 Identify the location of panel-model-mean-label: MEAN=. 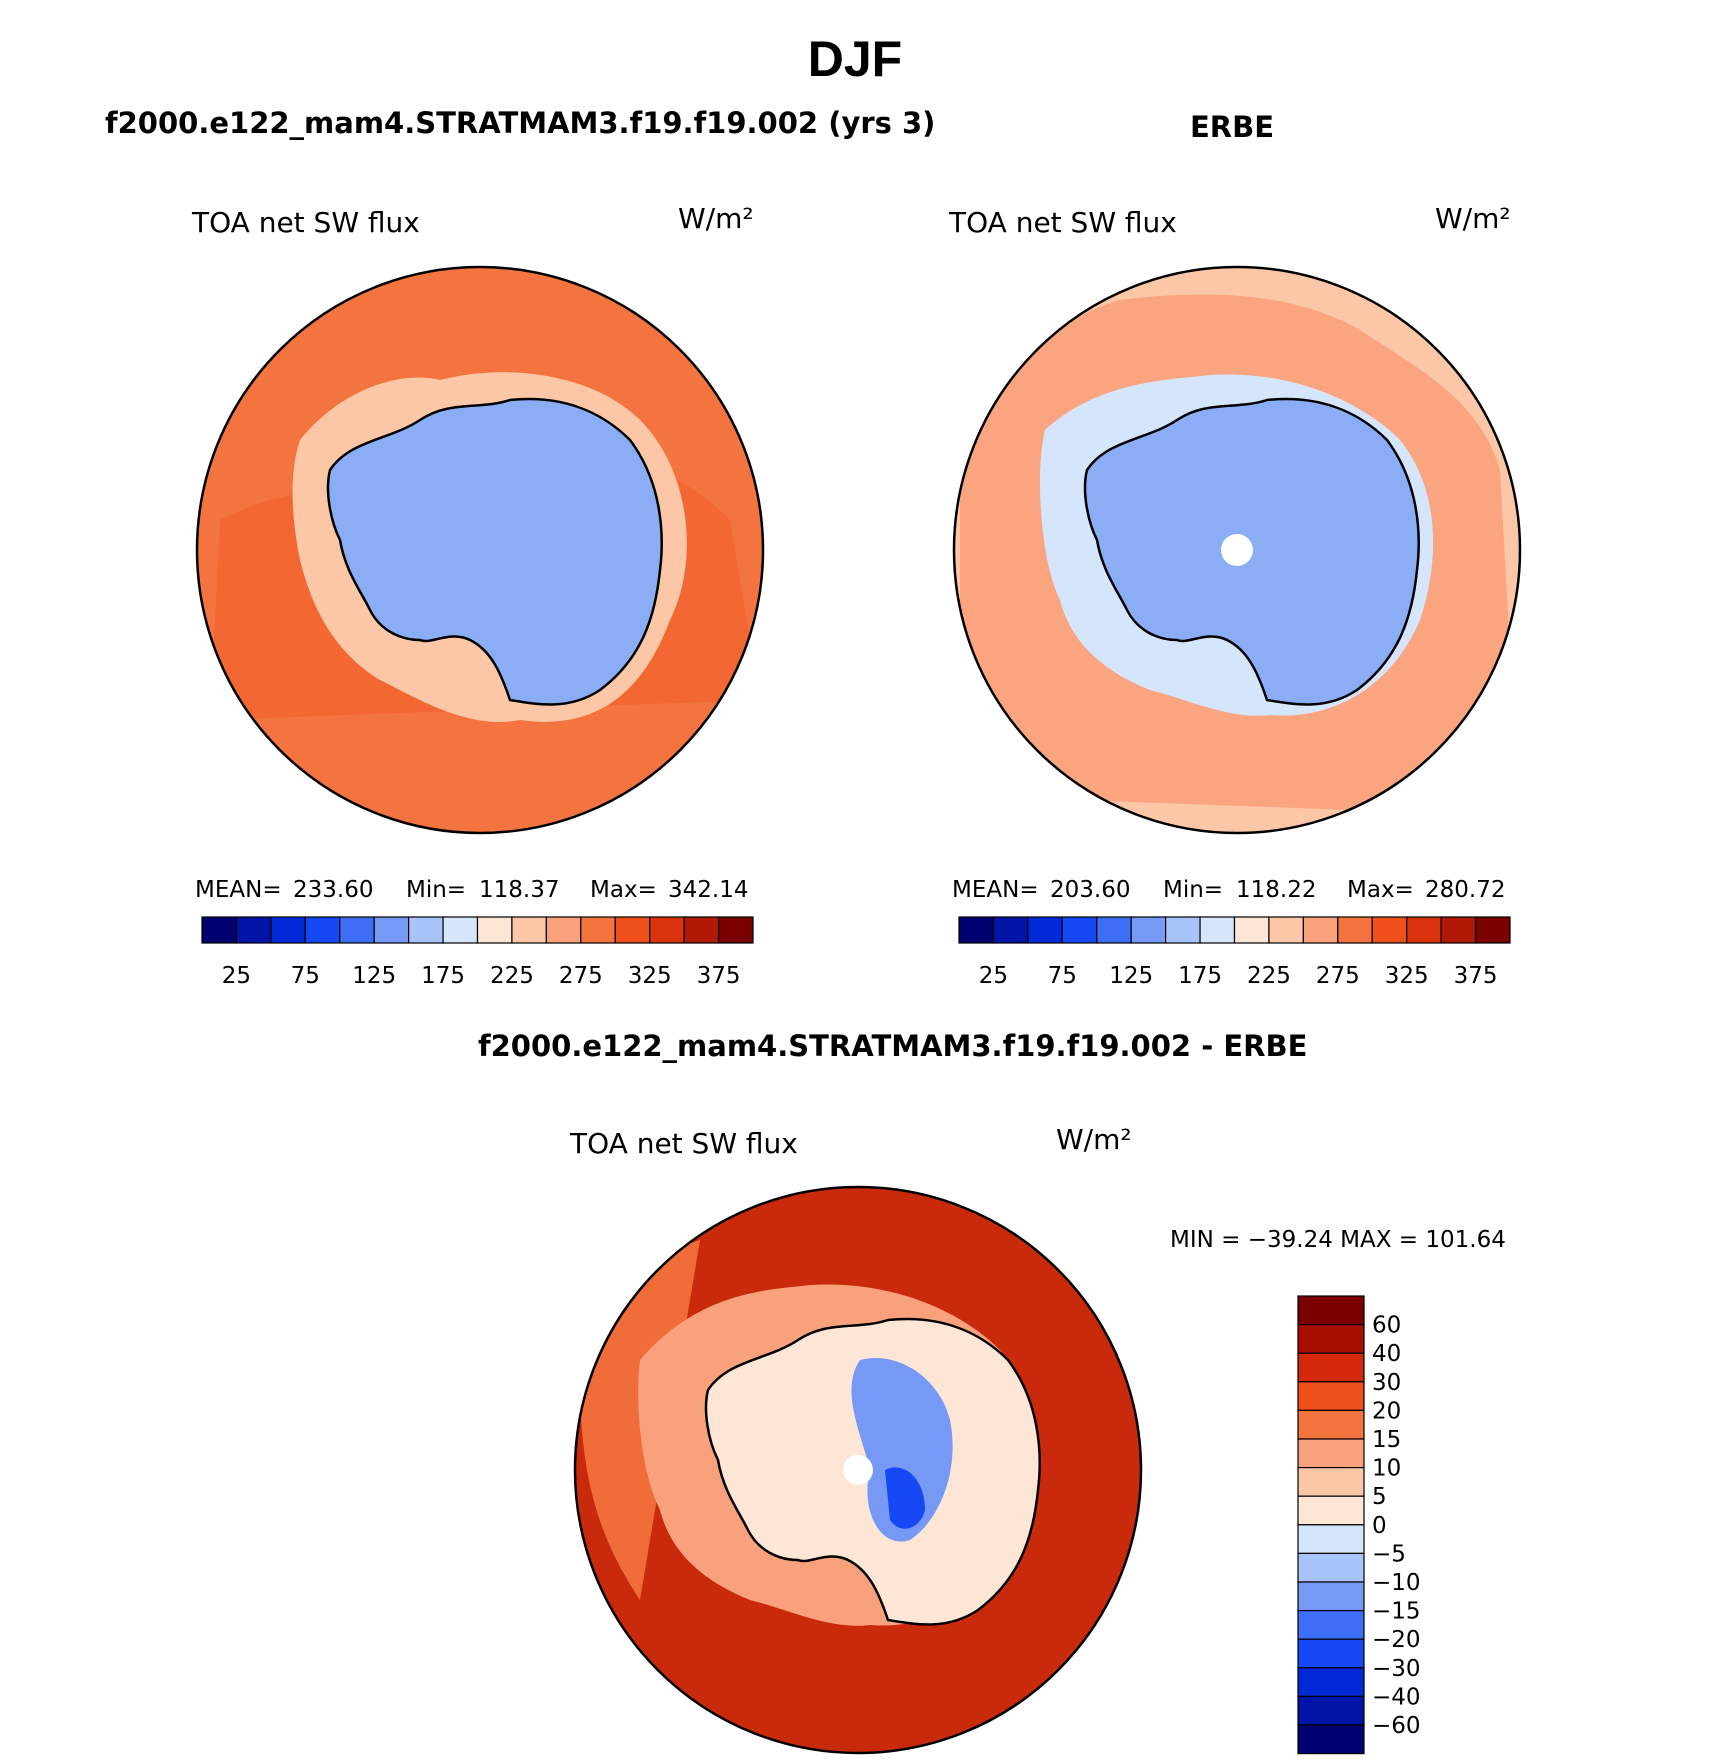
(238, 890).